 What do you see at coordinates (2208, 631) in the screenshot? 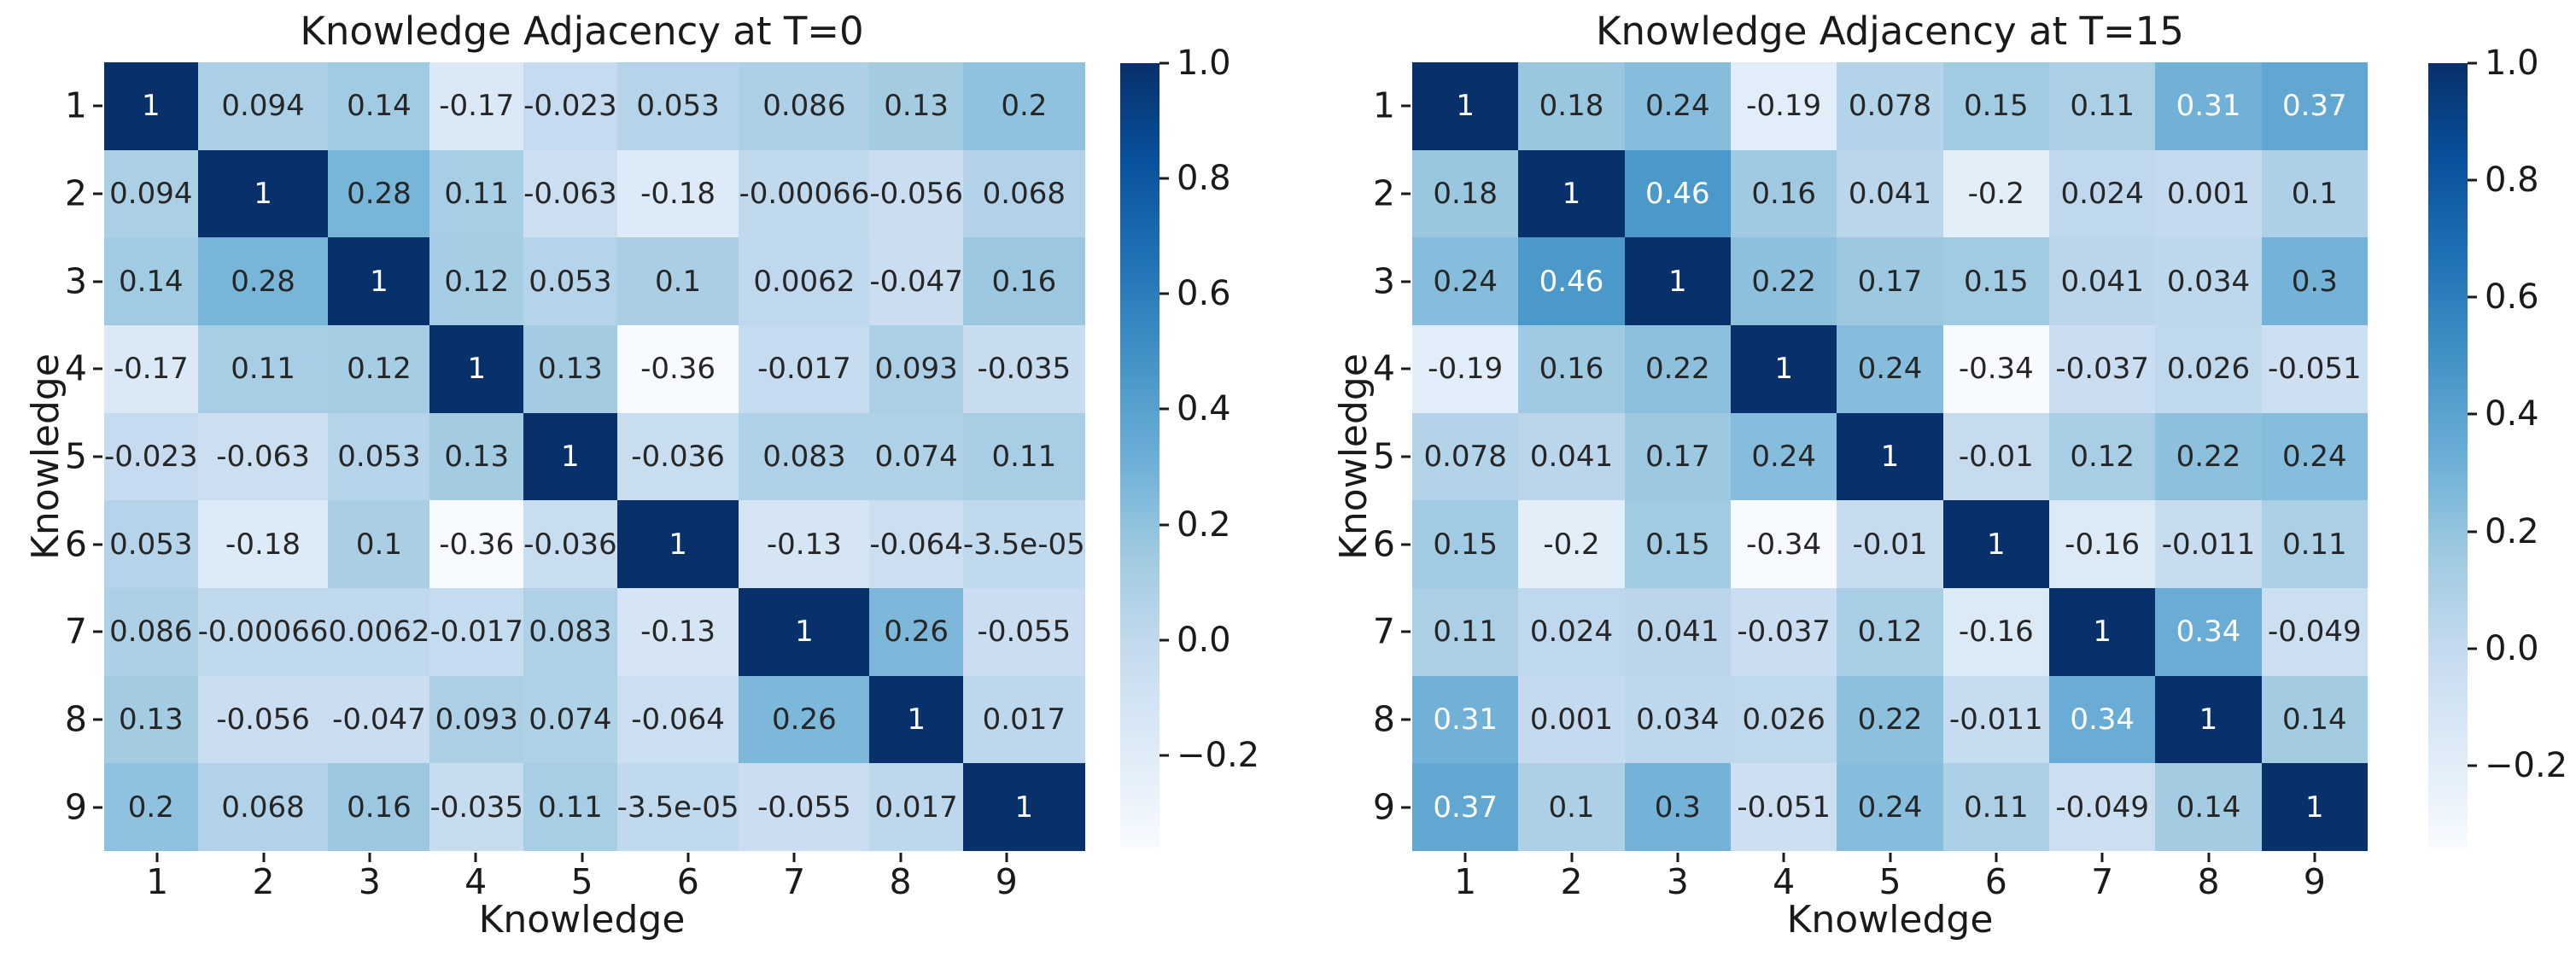
I see `heatmap-cell: 0.34` at bounding box center [2208, 631].